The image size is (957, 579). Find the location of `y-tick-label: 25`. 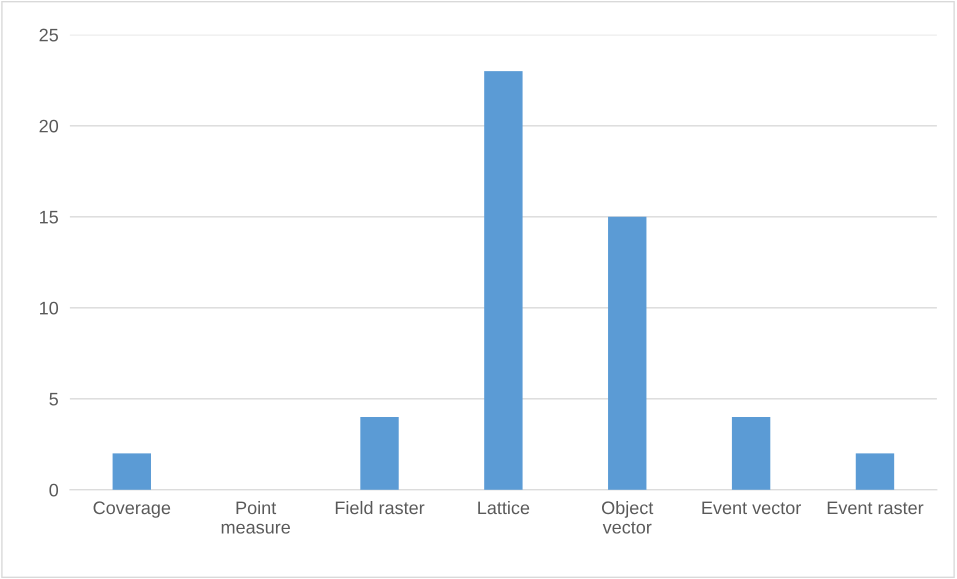

y-tick-label: 25 is located at coordinates (49, 35).